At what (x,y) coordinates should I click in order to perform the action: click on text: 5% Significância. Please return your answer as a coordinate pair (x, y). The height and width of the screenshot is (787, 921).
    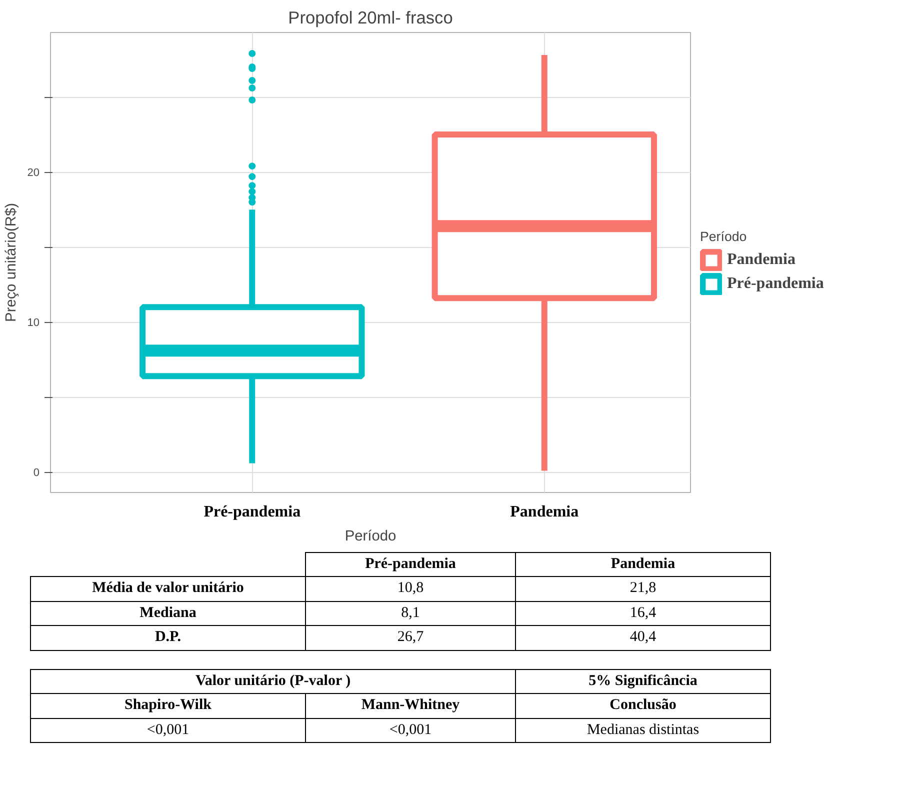
    Looking at the image, I should click on (643, 681).